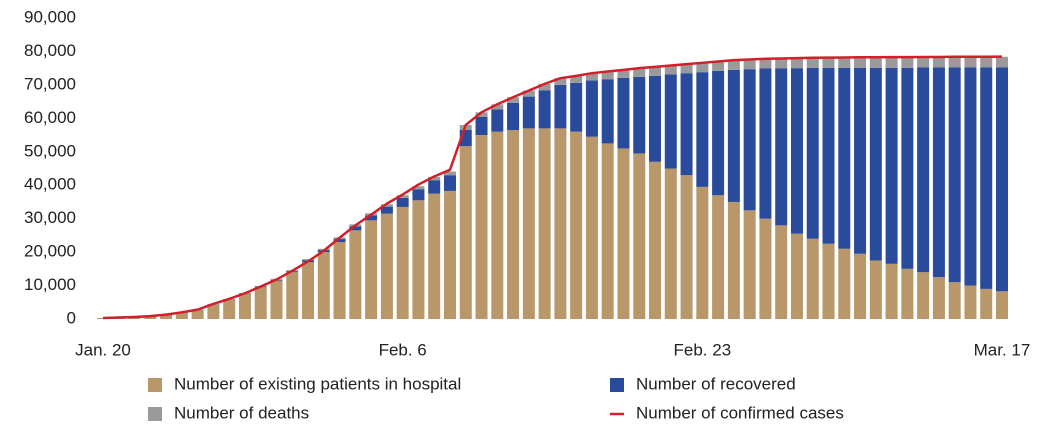 The width and height of the screenshot is (1049, 430). What do you see at coordinates (1002, 349) in the screenshot?
I see `x-tick-label: Mar. 17` at bounding box center [1002, 349].